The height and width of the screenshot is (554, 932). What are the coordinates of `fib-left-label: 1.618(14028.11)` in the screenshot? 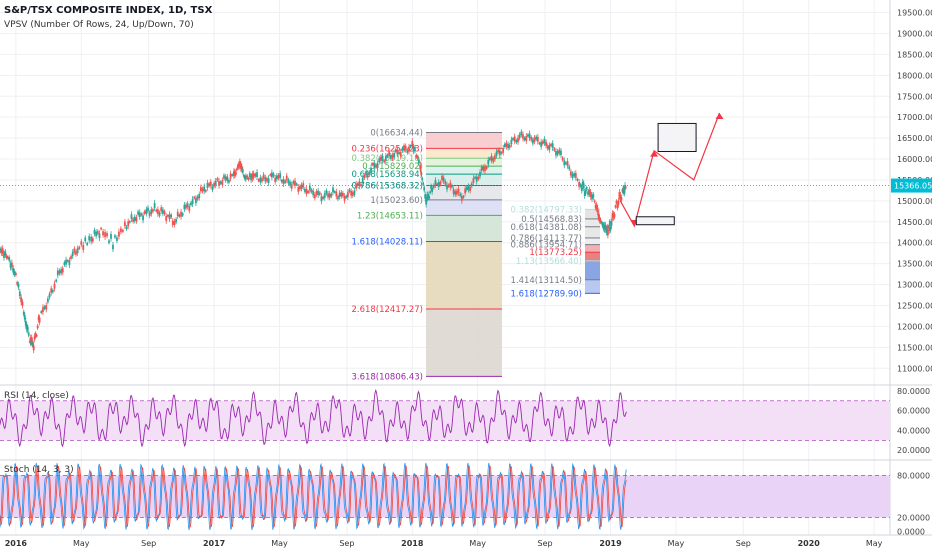 It's located at (387, 243).